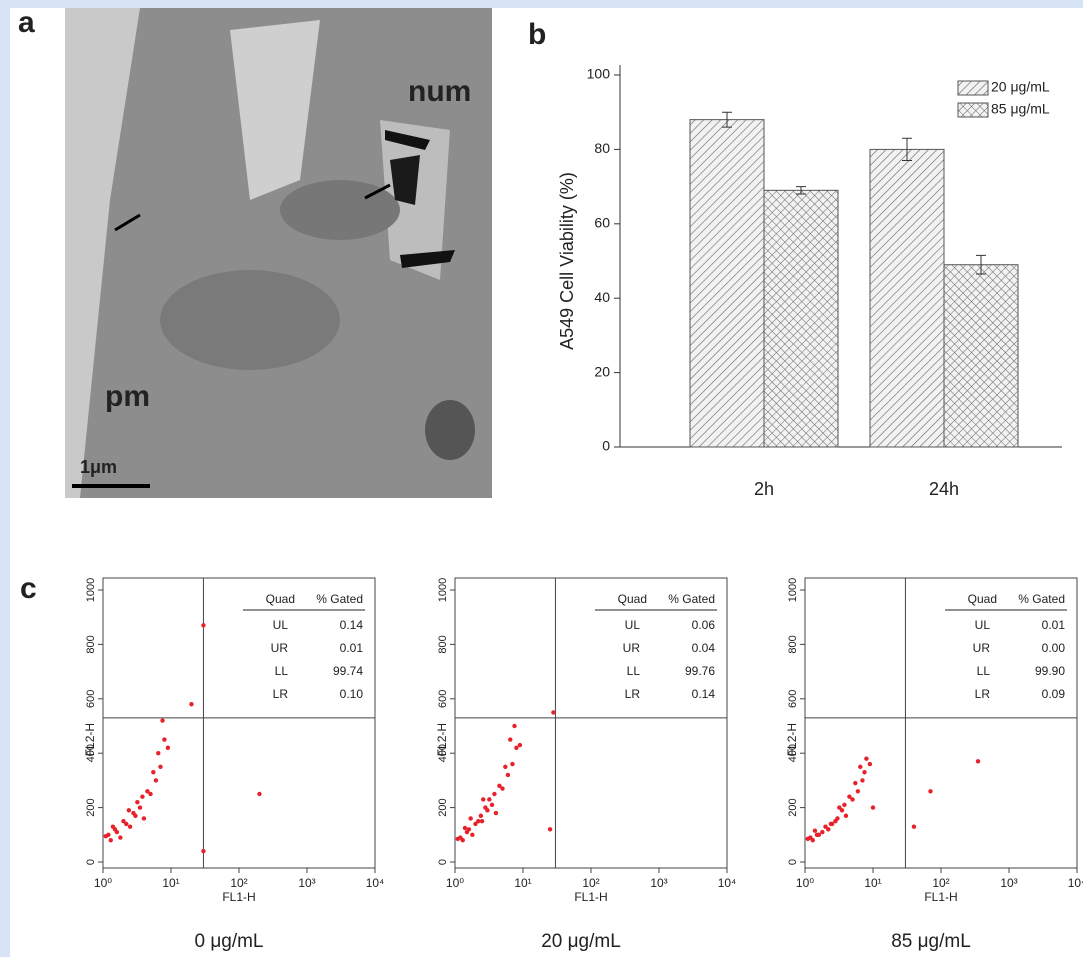 The width and height of the screenshot is (1083, 962). Describe the element at coordinates (704, 694) in the screenshot. I see `table-cell: 0.14` at that location.